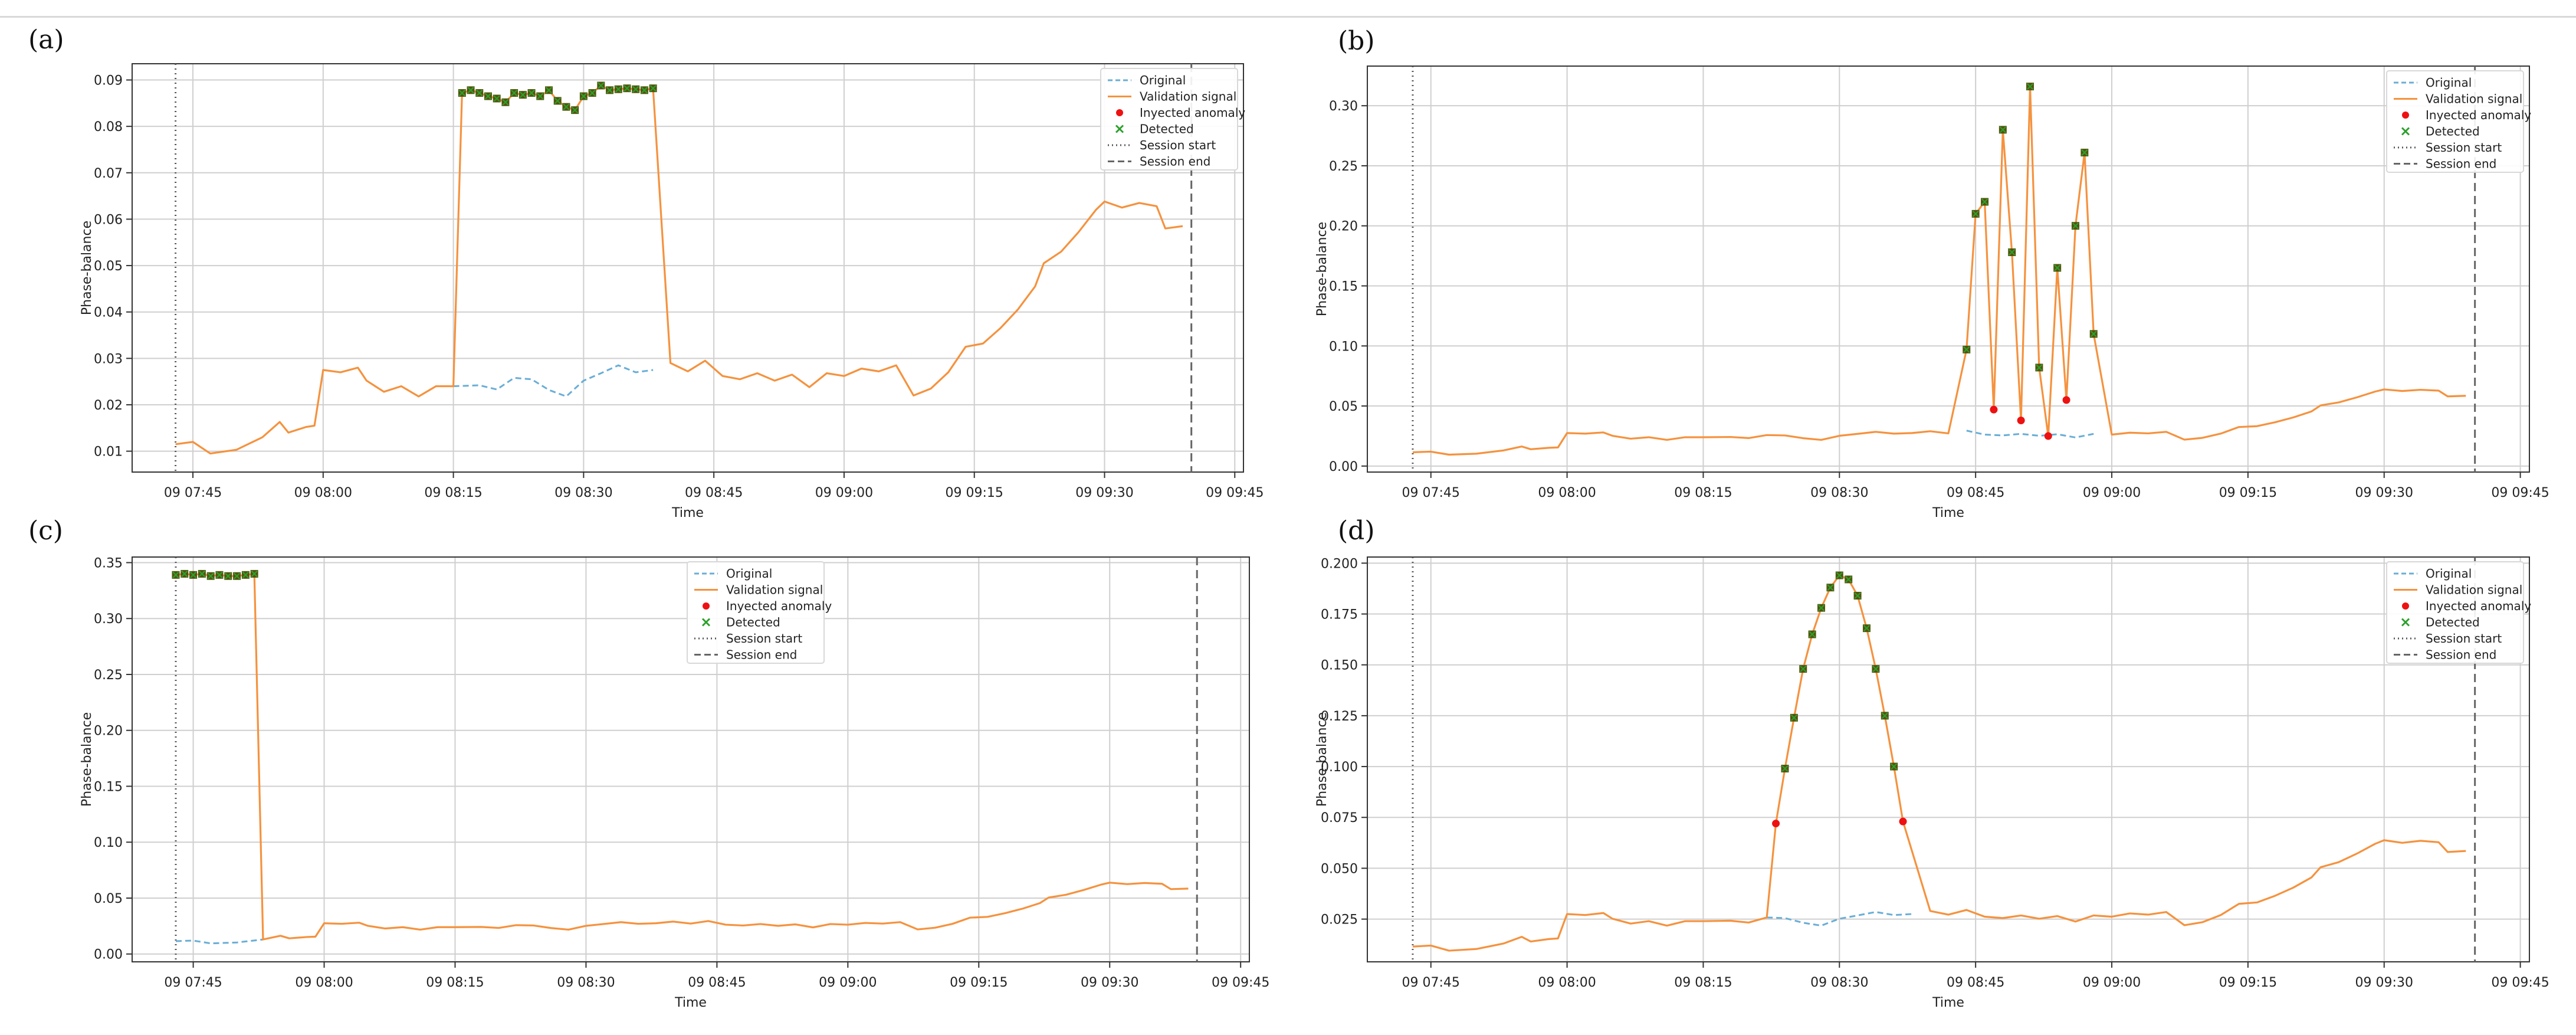  What do you see at coordinates (2455, 121) in the screenshot?
I see `legend-box` at bounding box center [2455, 121].